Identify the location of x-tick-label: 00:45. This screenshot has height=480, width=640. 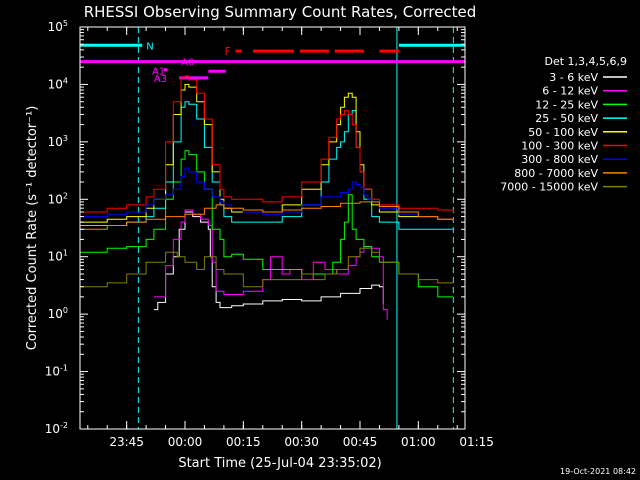
(360, 442).